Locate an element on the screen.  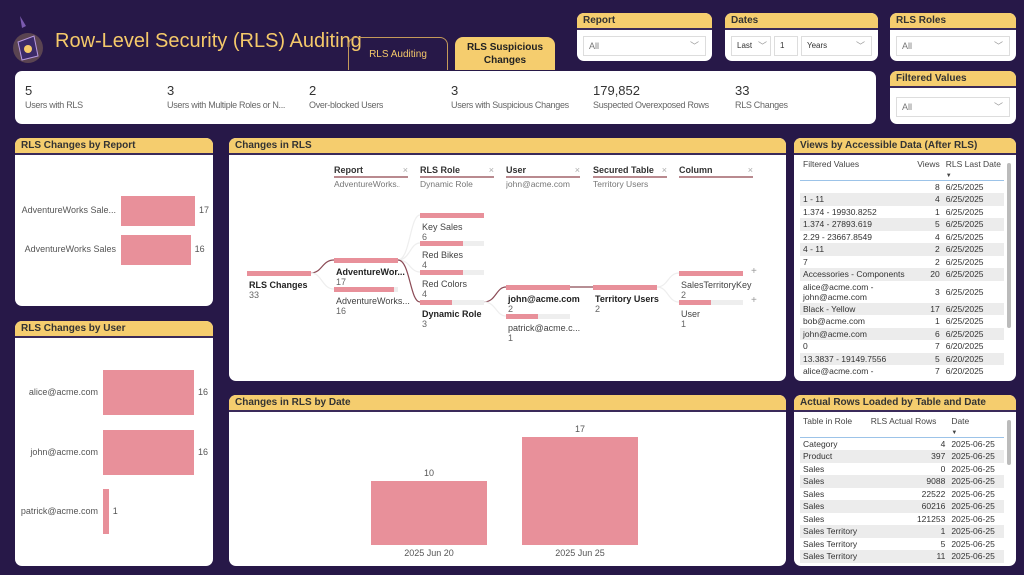
bar-label: patrick@acme.com is located at coordinates (59, 510).